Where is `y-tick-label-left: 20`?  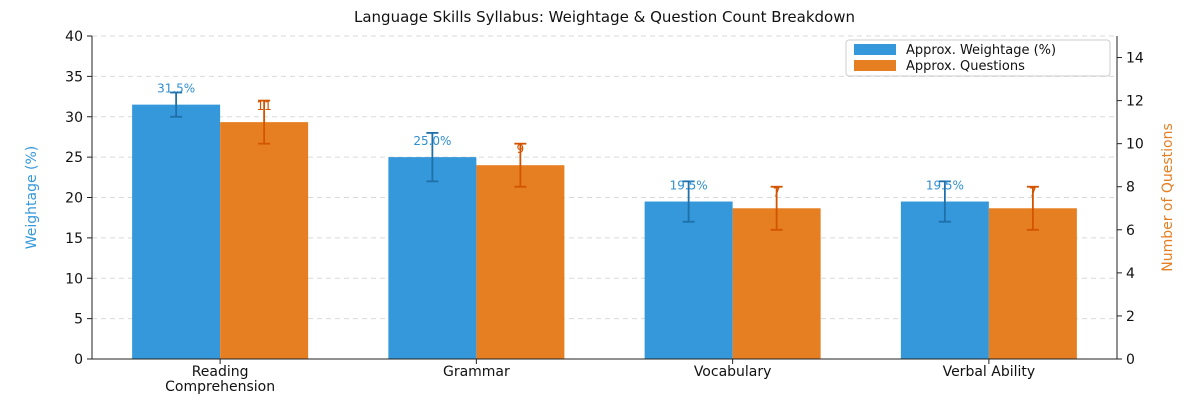
y-tick-label-left: 20 is located at coordinates (74, 199).